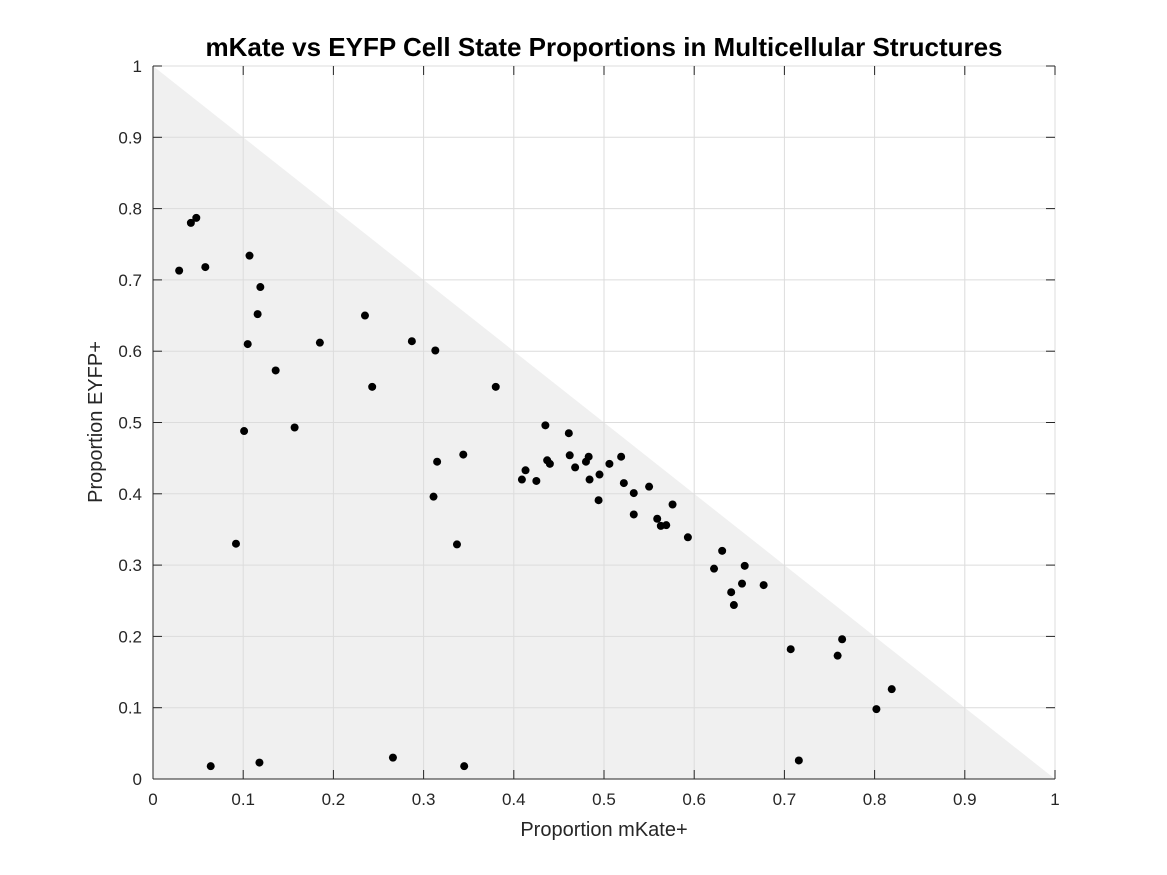 The height and width of the screenshot is (875, 1167). Describe the element at coordinates (130, 280) in the screenshot. I see `y-tick-label: 0.7` at that location.